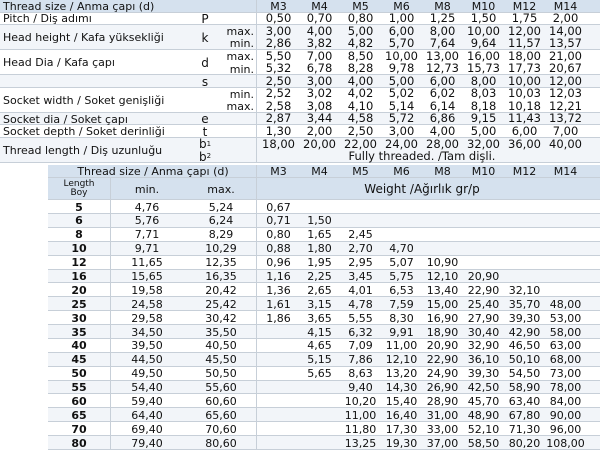 This screenshot has height=450, width=600. I want to click on weight: 58,50, so click(483, 443).